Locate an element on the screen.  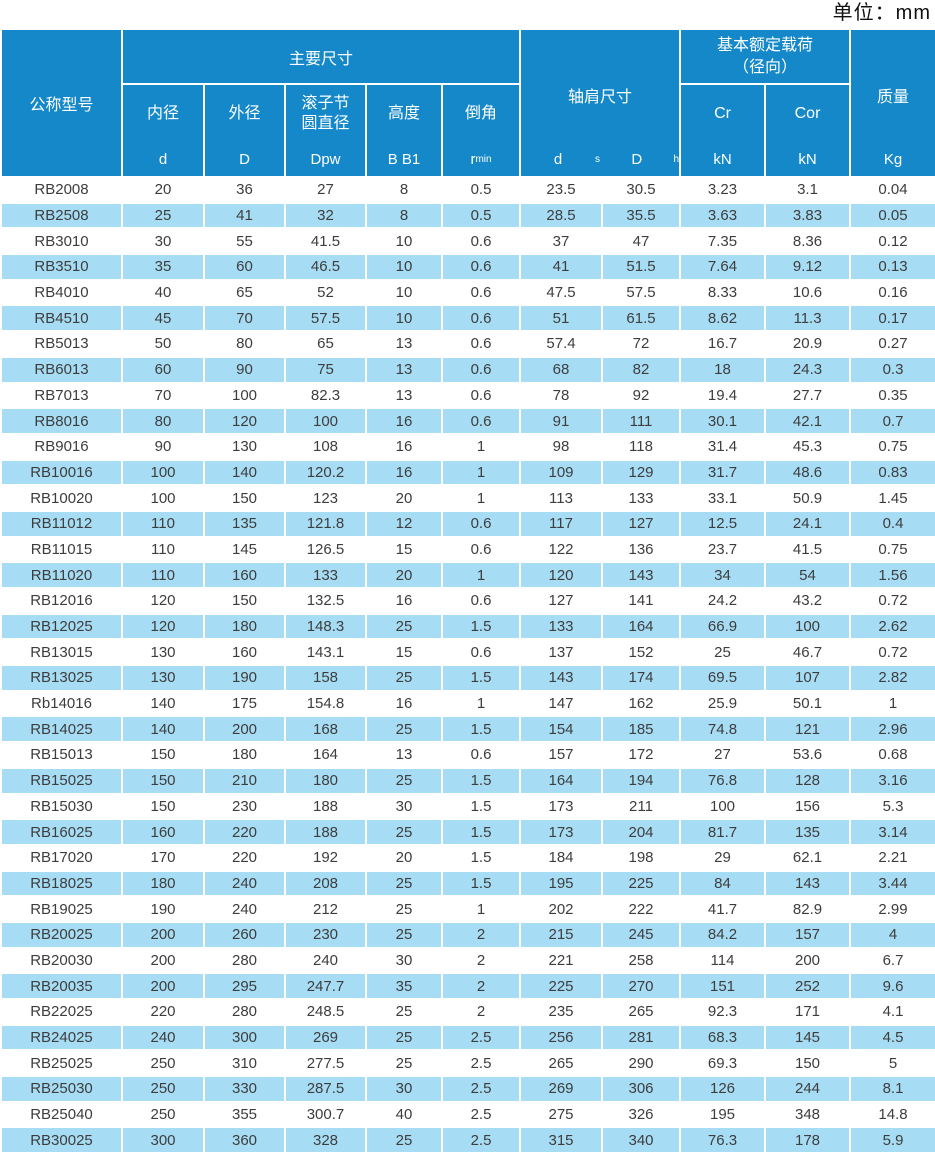
value-cell: 172 is located at coordinates (641, 755).